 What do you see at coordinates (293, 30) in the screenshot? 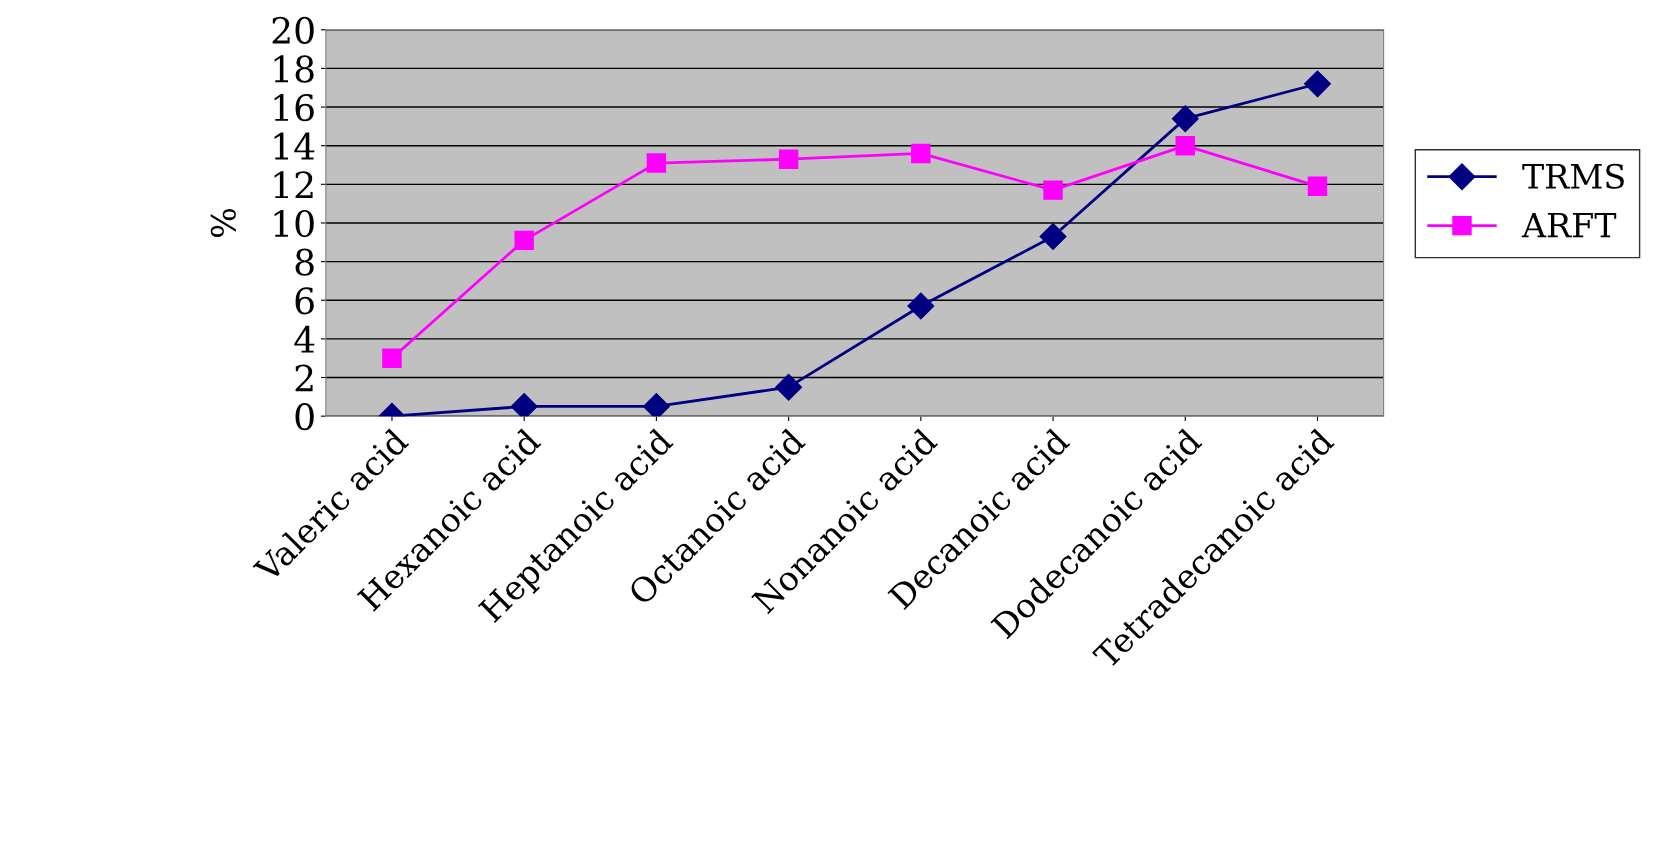
I see `y-tick-label: 20` at bounding box center [293, 30].